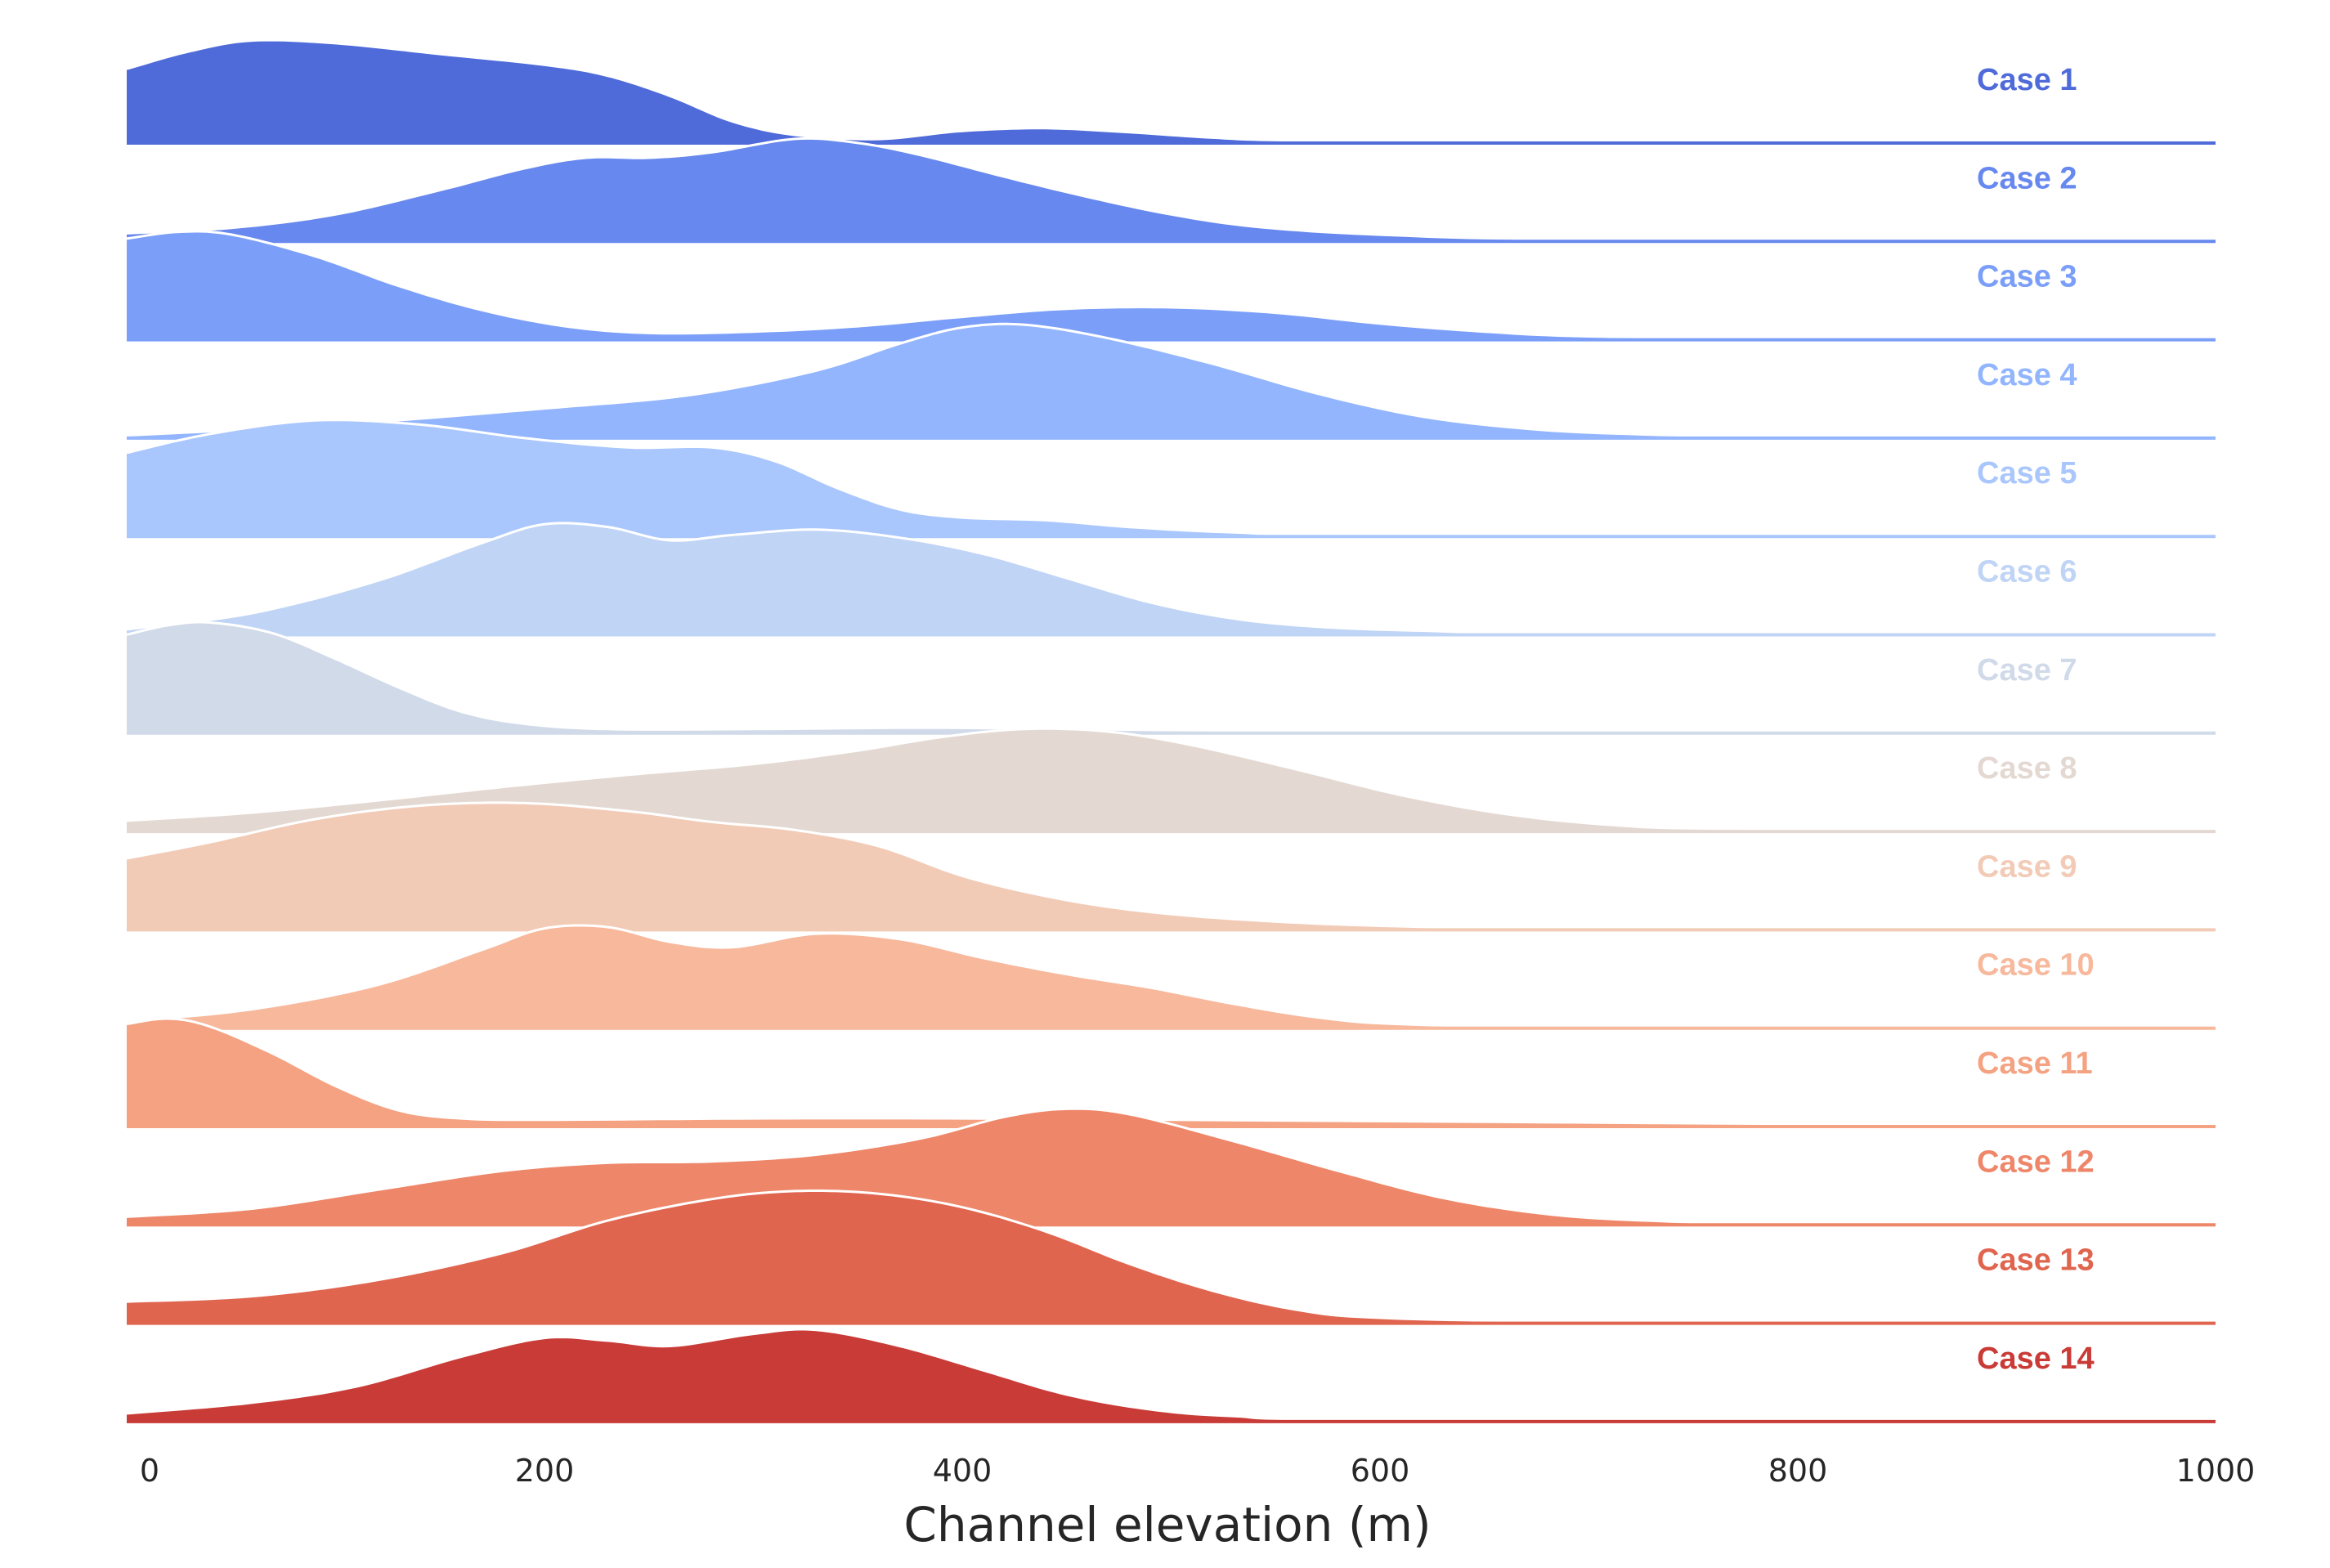 This screenshot has width=2330, height=1568. Describe the element at coordinates (2036, 965) in the screenshot. I see `ridge-label-10: Case 10` at that location.